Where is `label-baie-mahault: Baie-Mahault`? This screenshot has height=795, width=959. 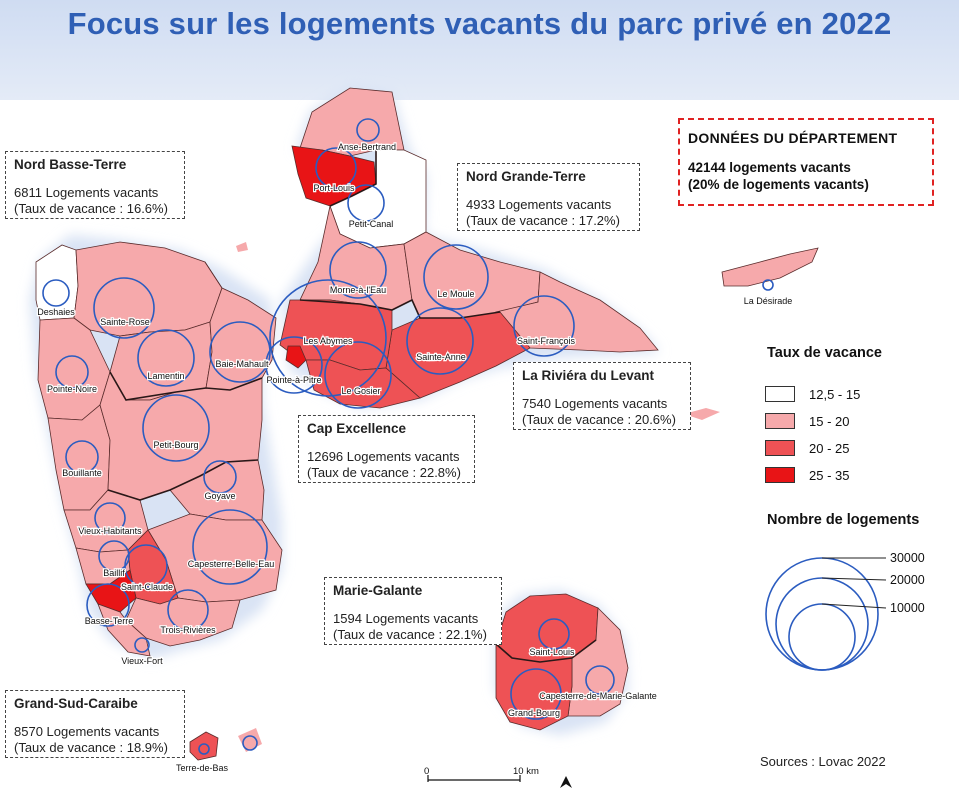
label-baie-mahault: Baie-Mahault is located at coordinates (242, 364).